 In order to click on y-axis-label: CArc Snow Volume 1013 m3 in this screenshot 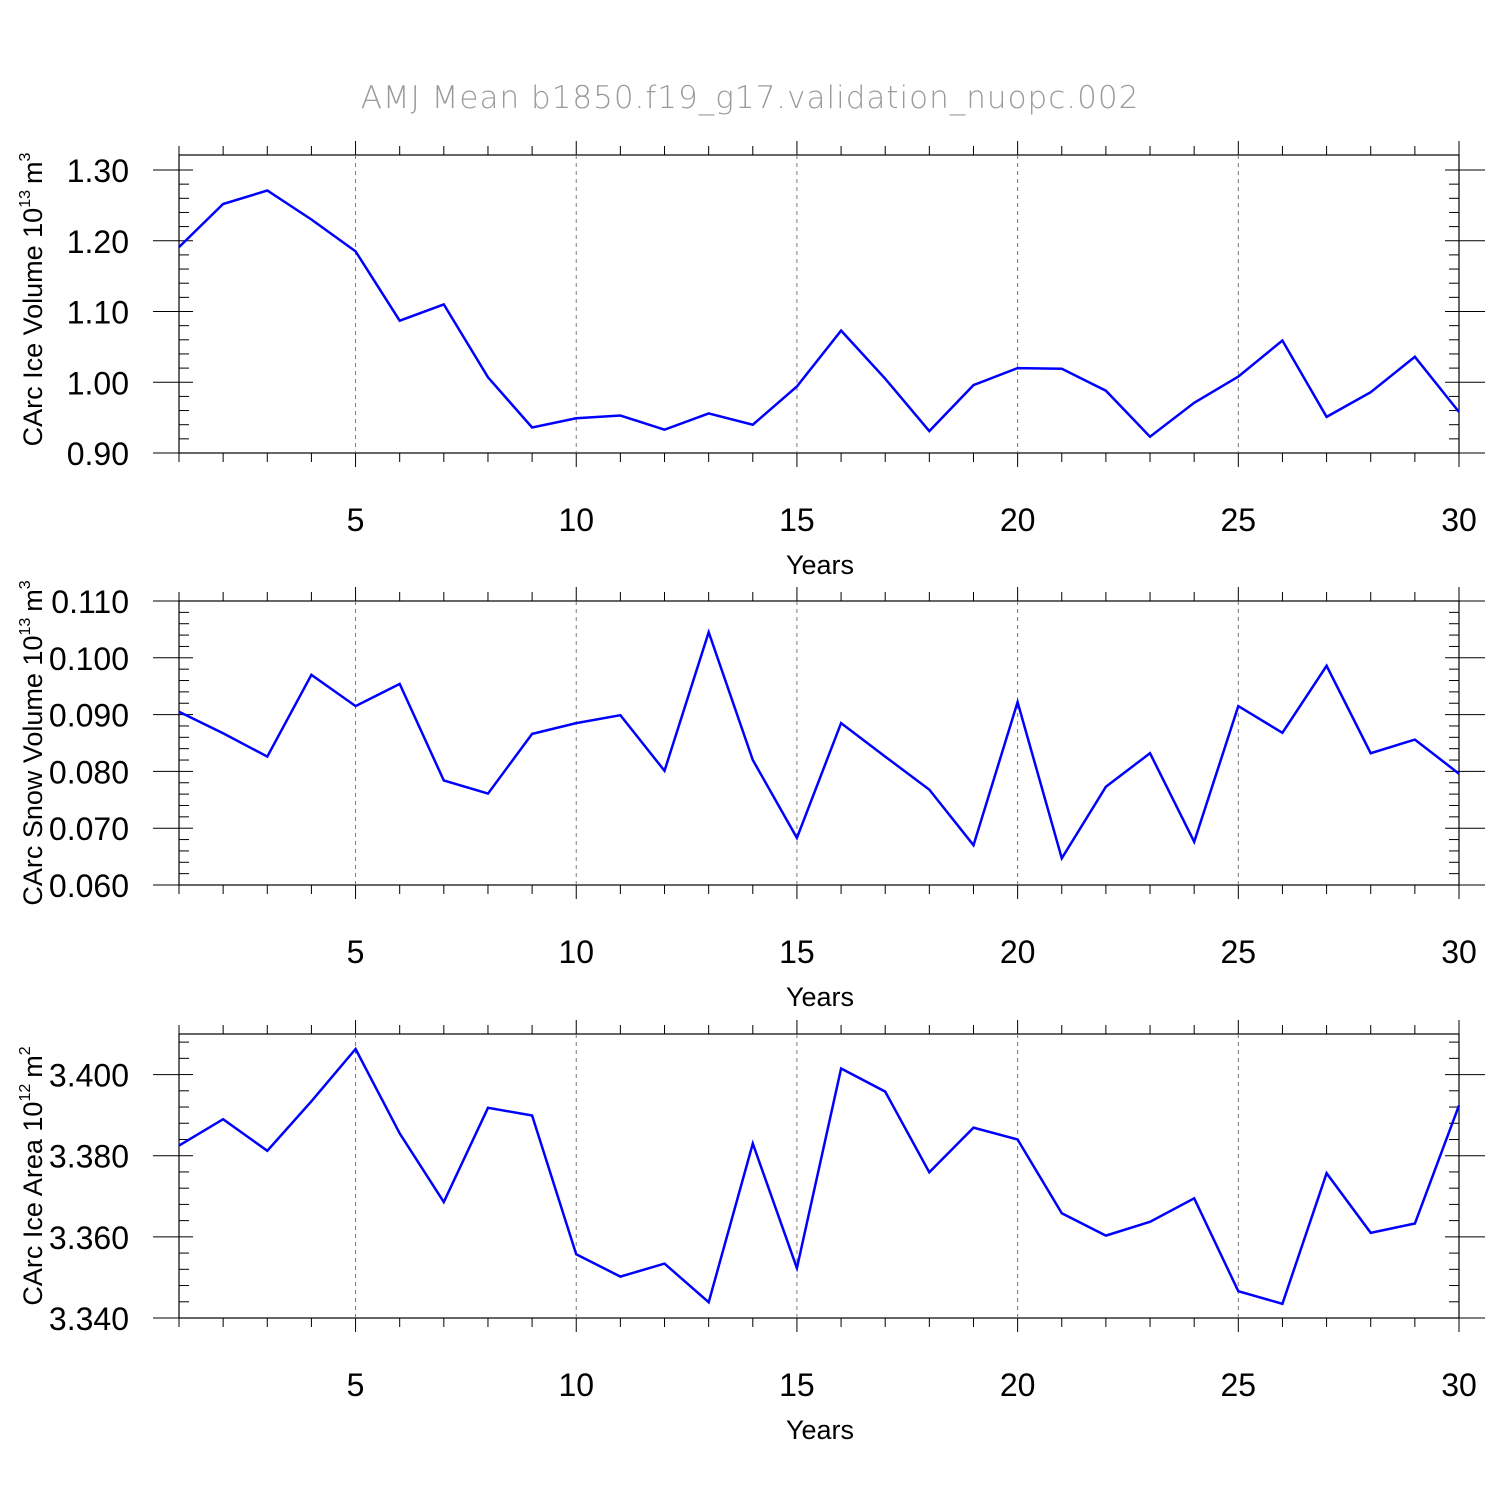, I will do `click(32, 742)`.